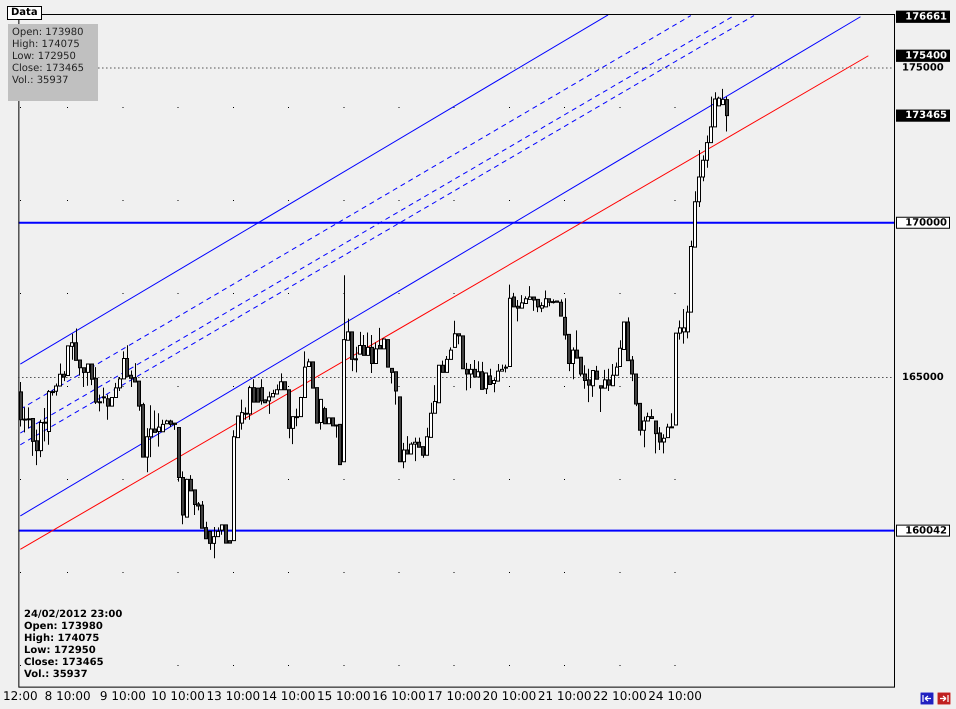 Image resolution: width=956 pixels, height=709 pixels. I want to click on ref-line-label: 170000, so click(926, 222).